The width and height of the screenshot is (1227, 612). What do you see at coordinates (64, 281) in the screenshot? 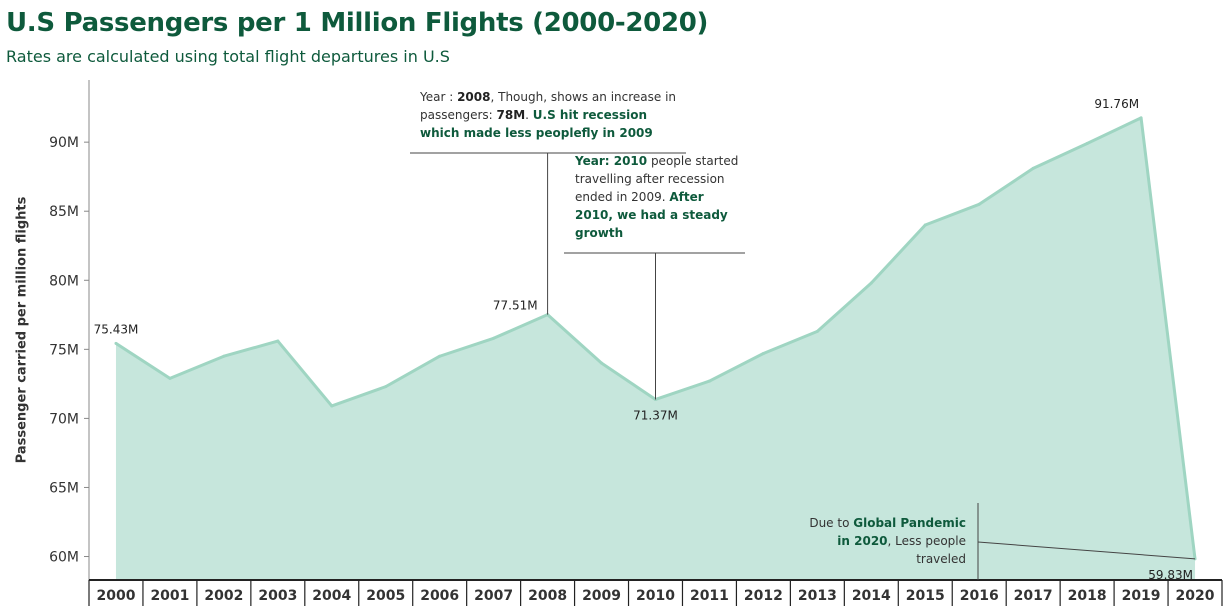
I see `y-tick-label: 80M` at bounding box center [64, 281].